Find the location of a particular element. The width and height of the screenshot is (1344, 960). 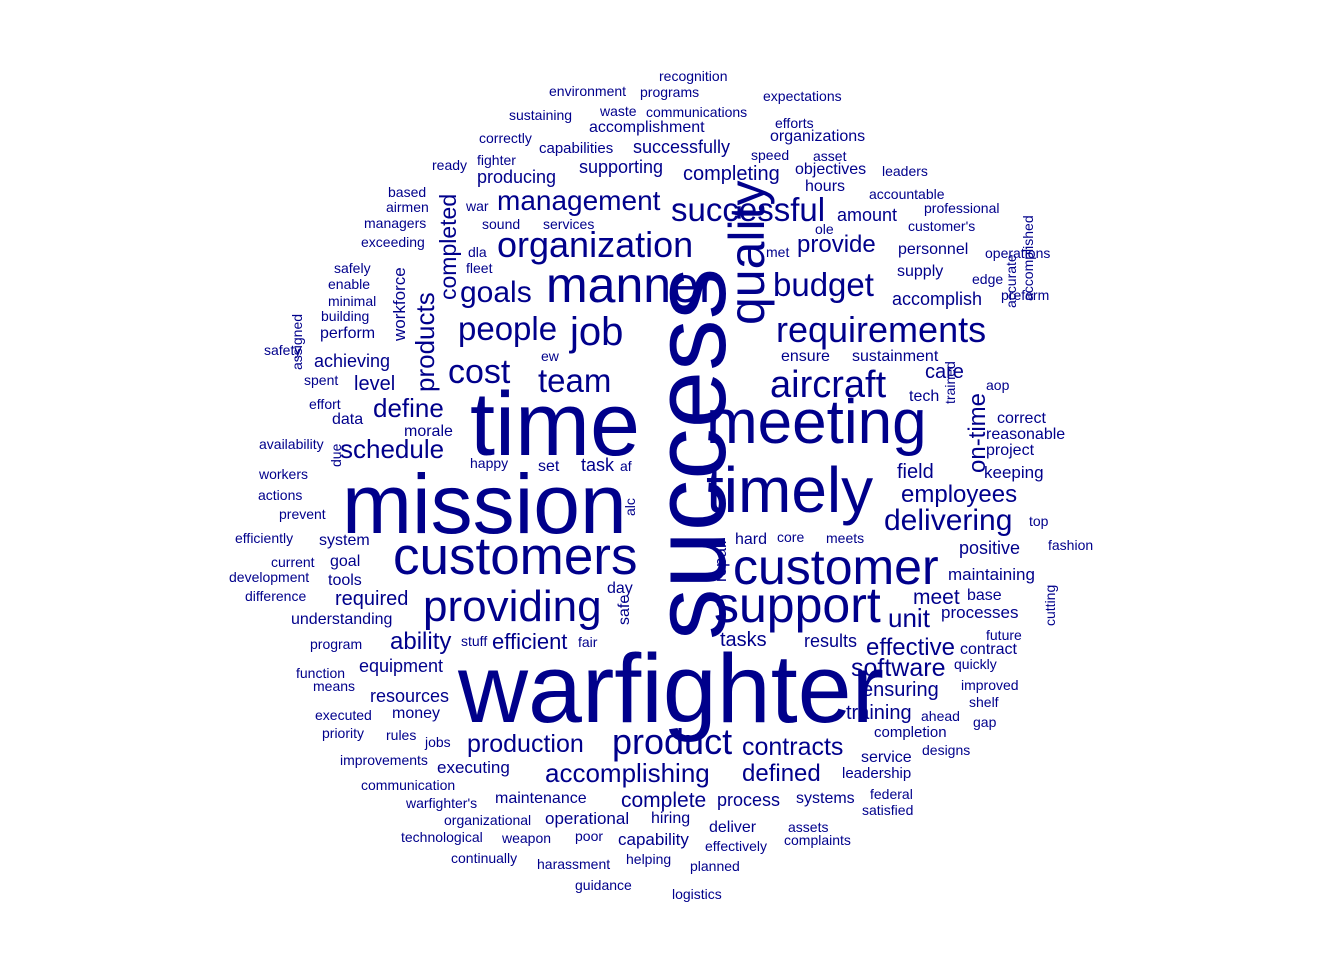

word-federal: federal is located at coordinates (891, 794).